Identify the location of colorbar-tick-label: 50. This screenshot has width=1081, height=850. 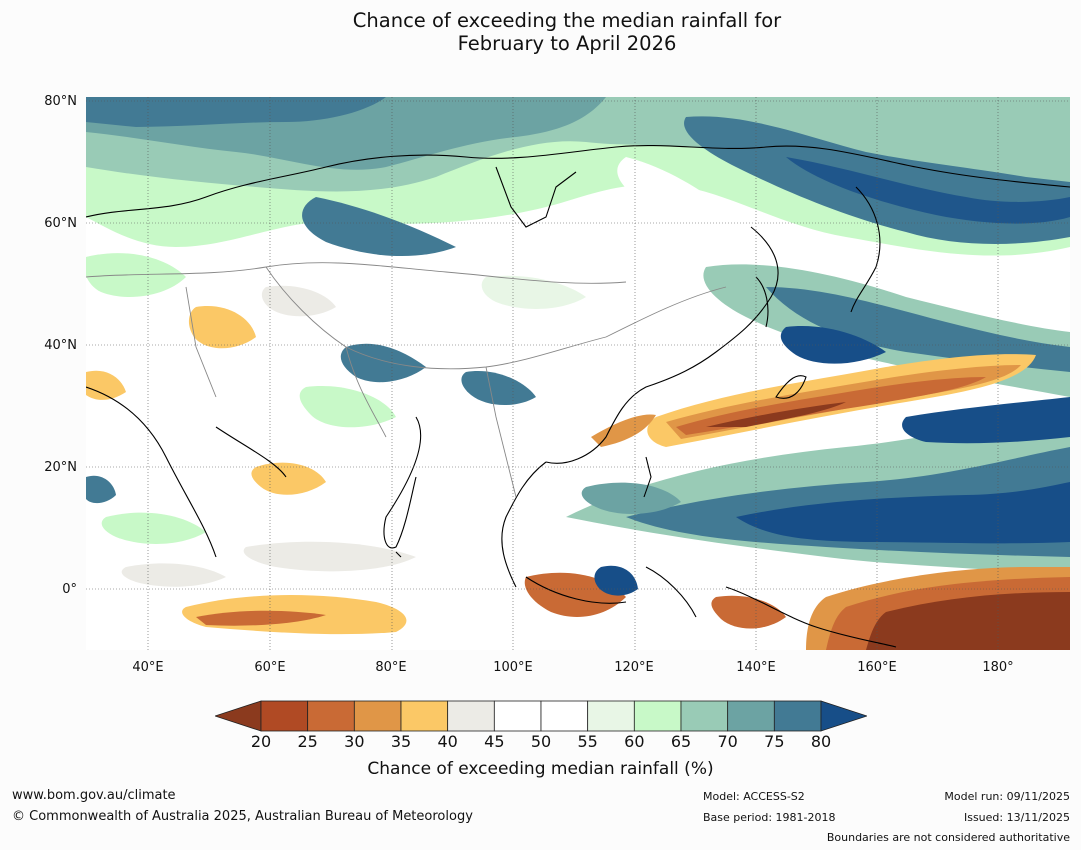
(541, 741).